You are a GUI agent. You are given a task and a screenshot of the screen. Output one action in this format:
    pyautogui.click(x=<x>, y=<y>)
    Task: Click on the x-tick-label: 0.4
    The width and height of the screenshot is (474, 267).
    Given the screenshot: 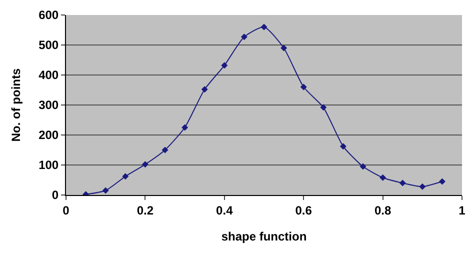 What is the action you would take?
    pyautogui.click(x=225, y=210)
    